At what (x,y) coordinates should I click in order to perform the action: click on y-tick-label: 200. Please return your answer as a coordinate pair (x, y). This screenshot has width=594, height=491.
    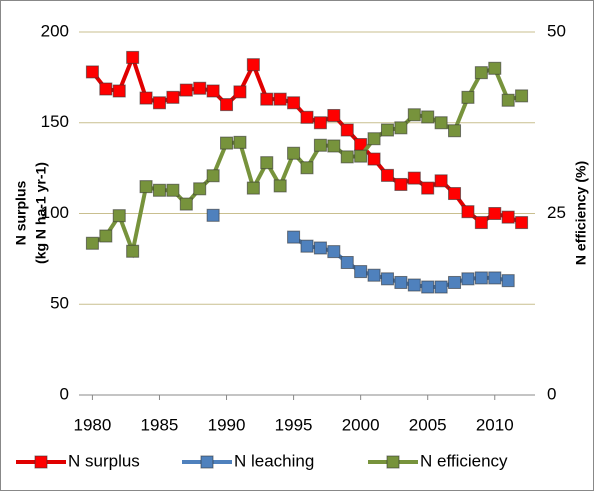
    Looking at the image, I should click on (55, 30).